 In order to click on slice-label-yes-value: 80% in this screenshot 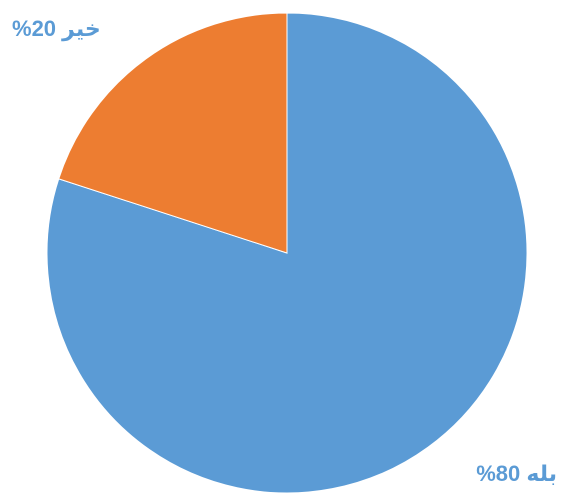, I will do `click(498, 473)`.